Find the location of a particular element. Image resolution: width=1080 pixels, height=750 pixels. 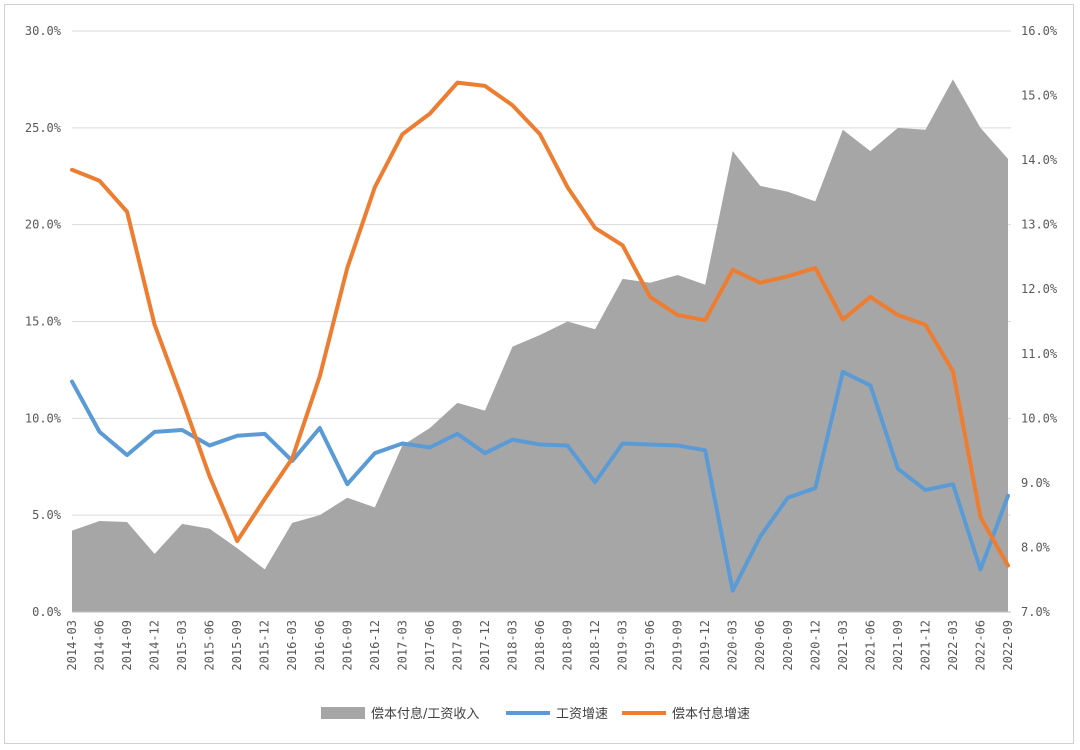

x-tick-label: 2017-03 is located at coordinates (402, 645).